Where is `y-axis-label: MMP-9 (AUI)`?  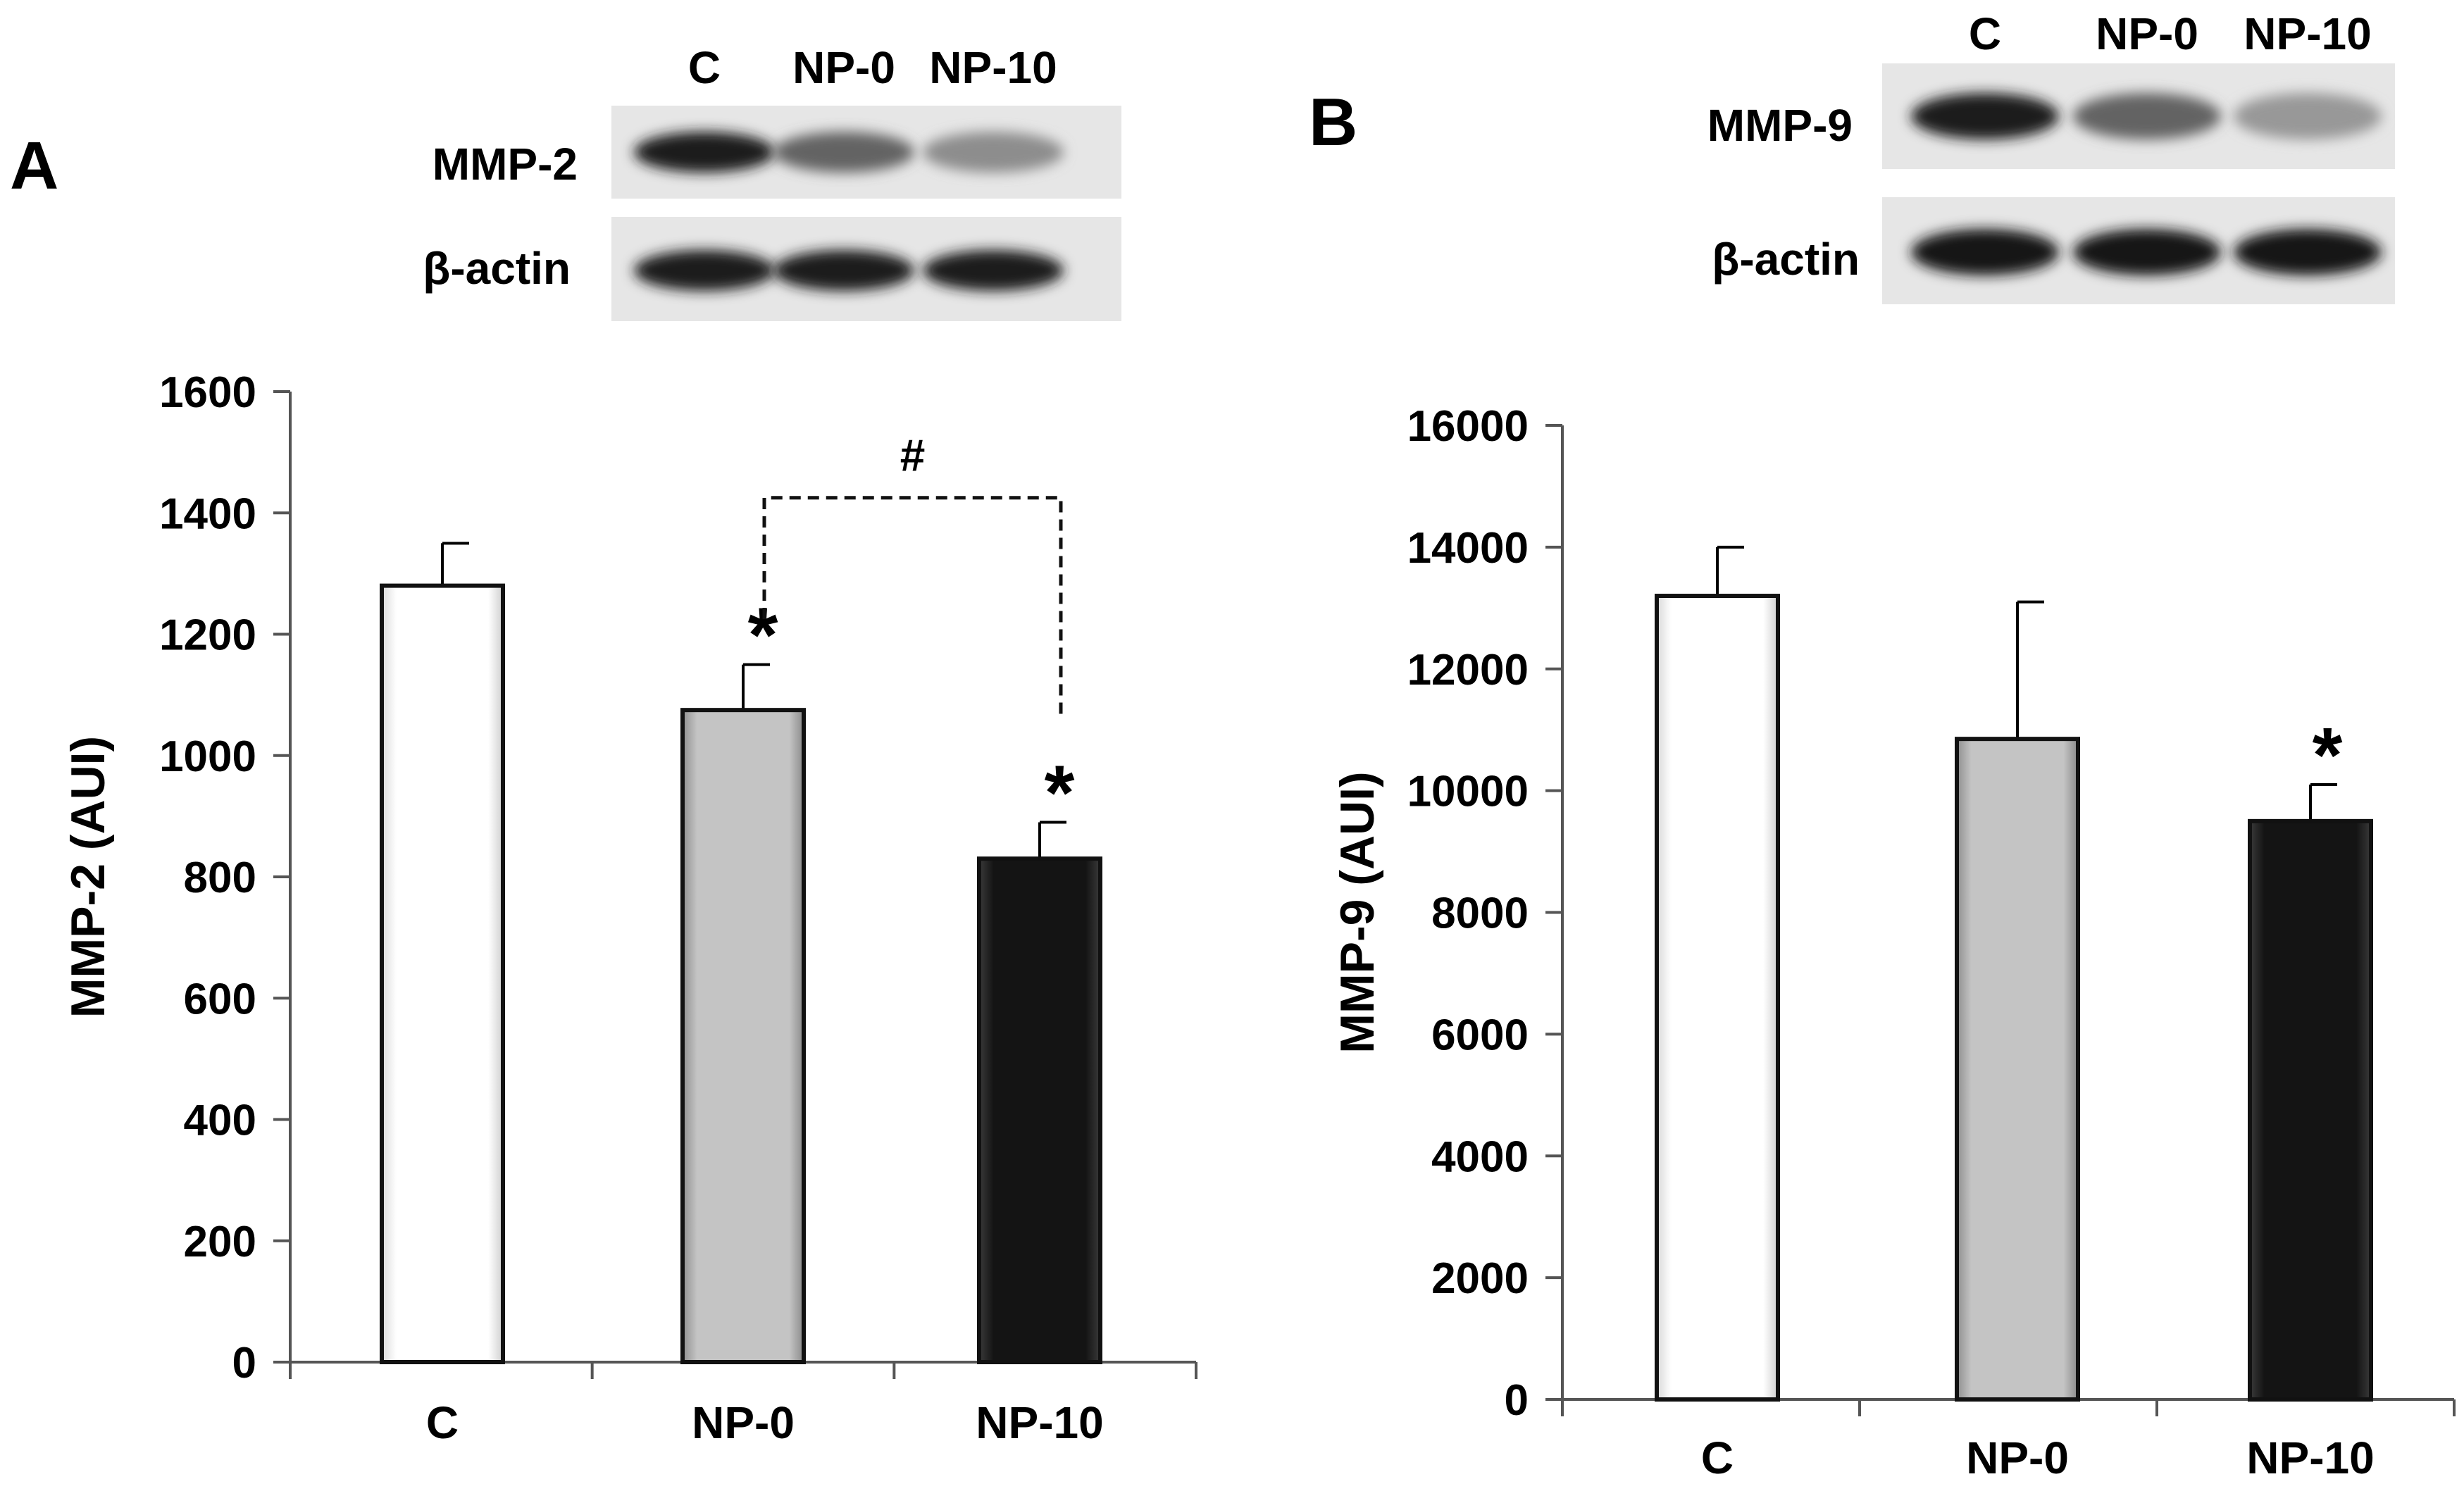 y-axis-label: MMP-9 (AUI) is located at coordinates (1357, 912).